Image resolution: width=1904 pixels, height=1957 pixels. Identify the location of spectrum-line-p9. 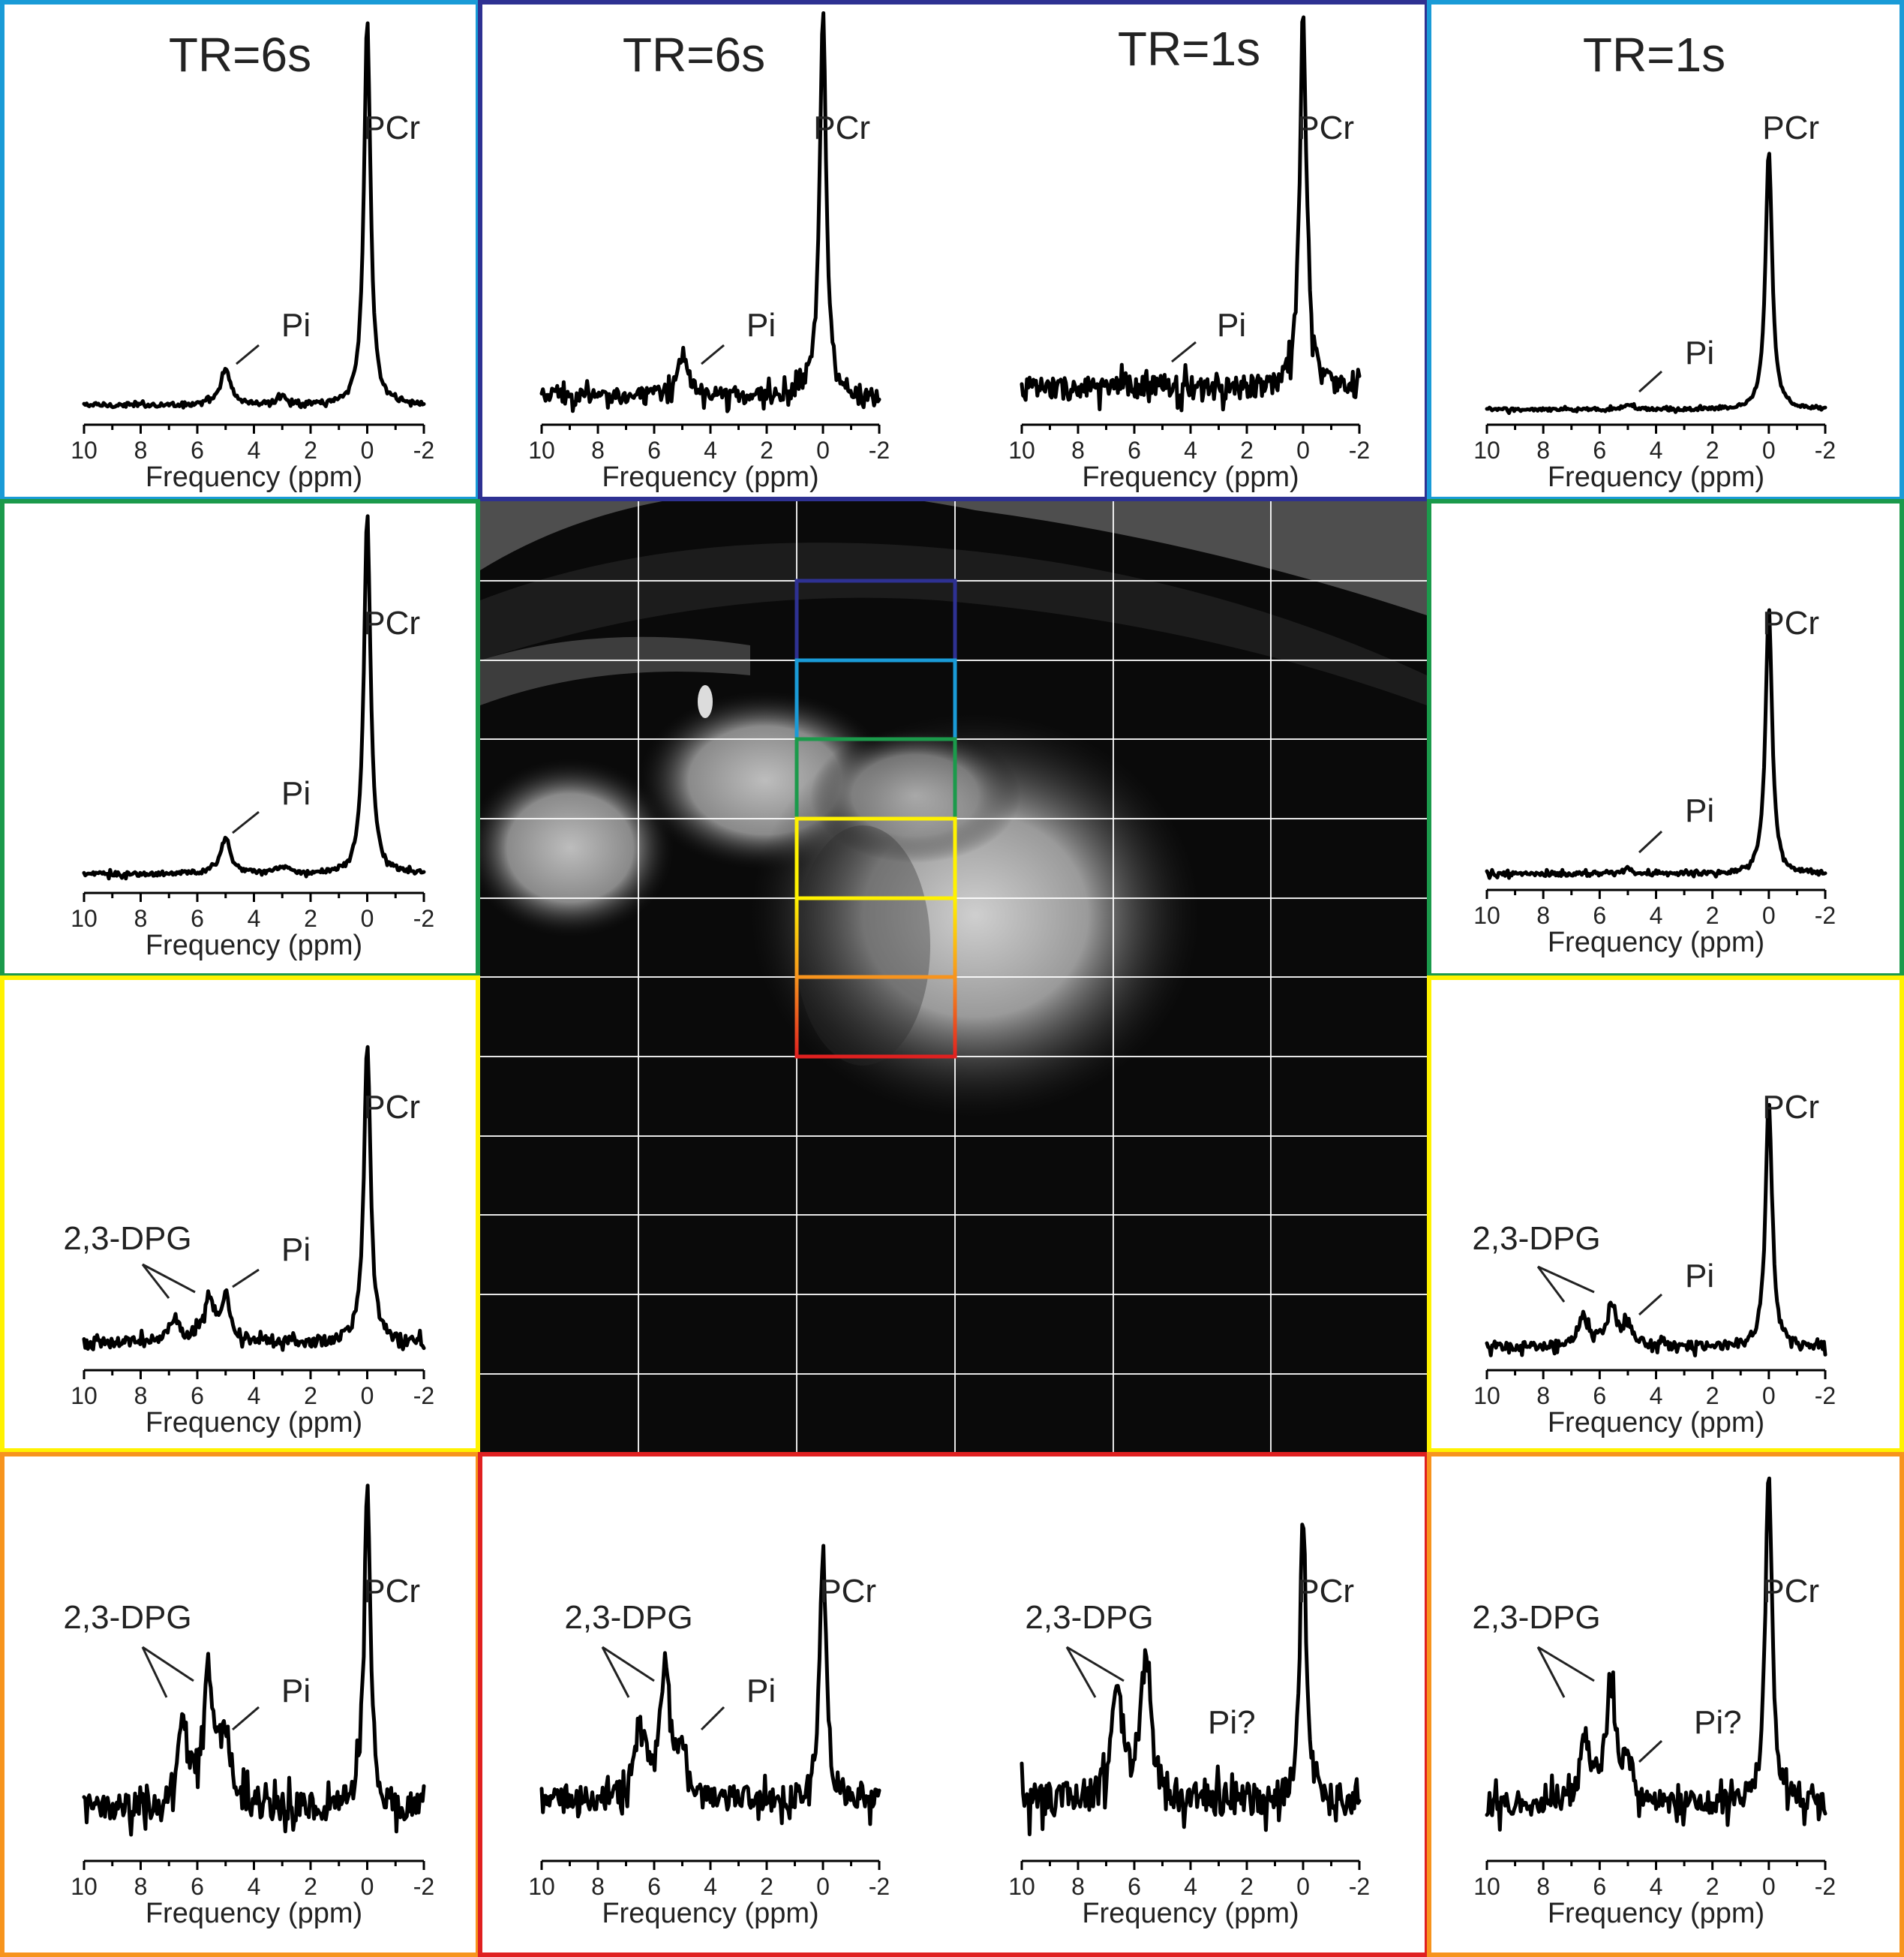
(254, 1660).